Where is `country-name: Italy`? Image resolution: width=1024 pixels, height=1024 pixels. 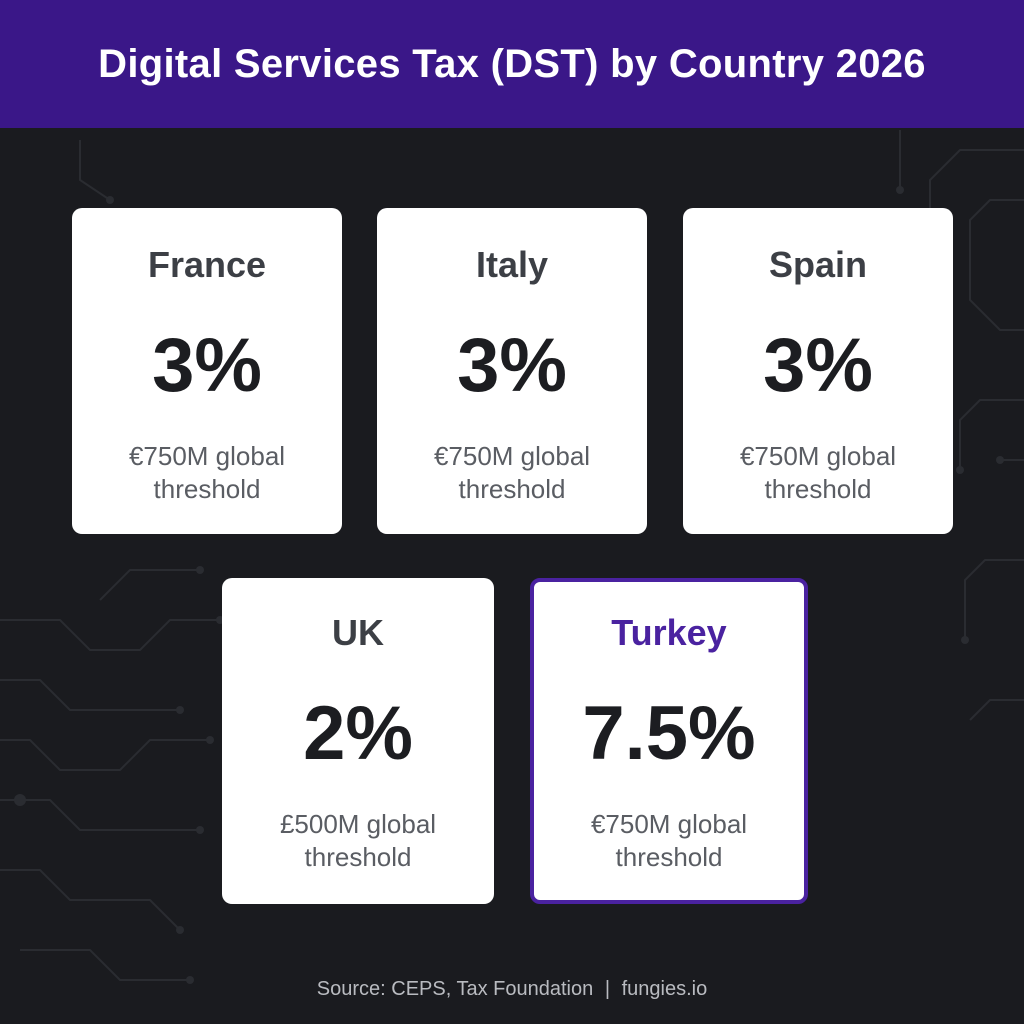
country-name: Italy is located at coordinates (512, 264).